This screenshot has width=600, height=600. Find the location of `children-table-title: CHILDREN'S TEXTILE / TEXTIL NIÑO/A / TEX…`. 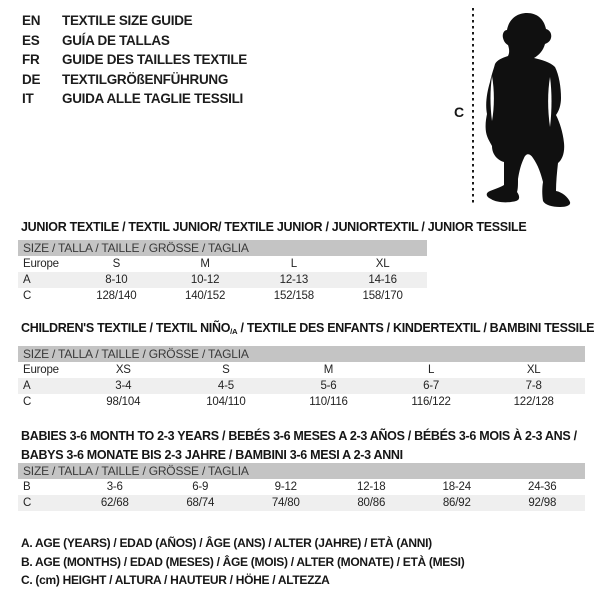

children-table-title: CHILDREN'S TEXTILE / TEXTIL NIÑO/A / TEX… is located at coordinates (308, 330).